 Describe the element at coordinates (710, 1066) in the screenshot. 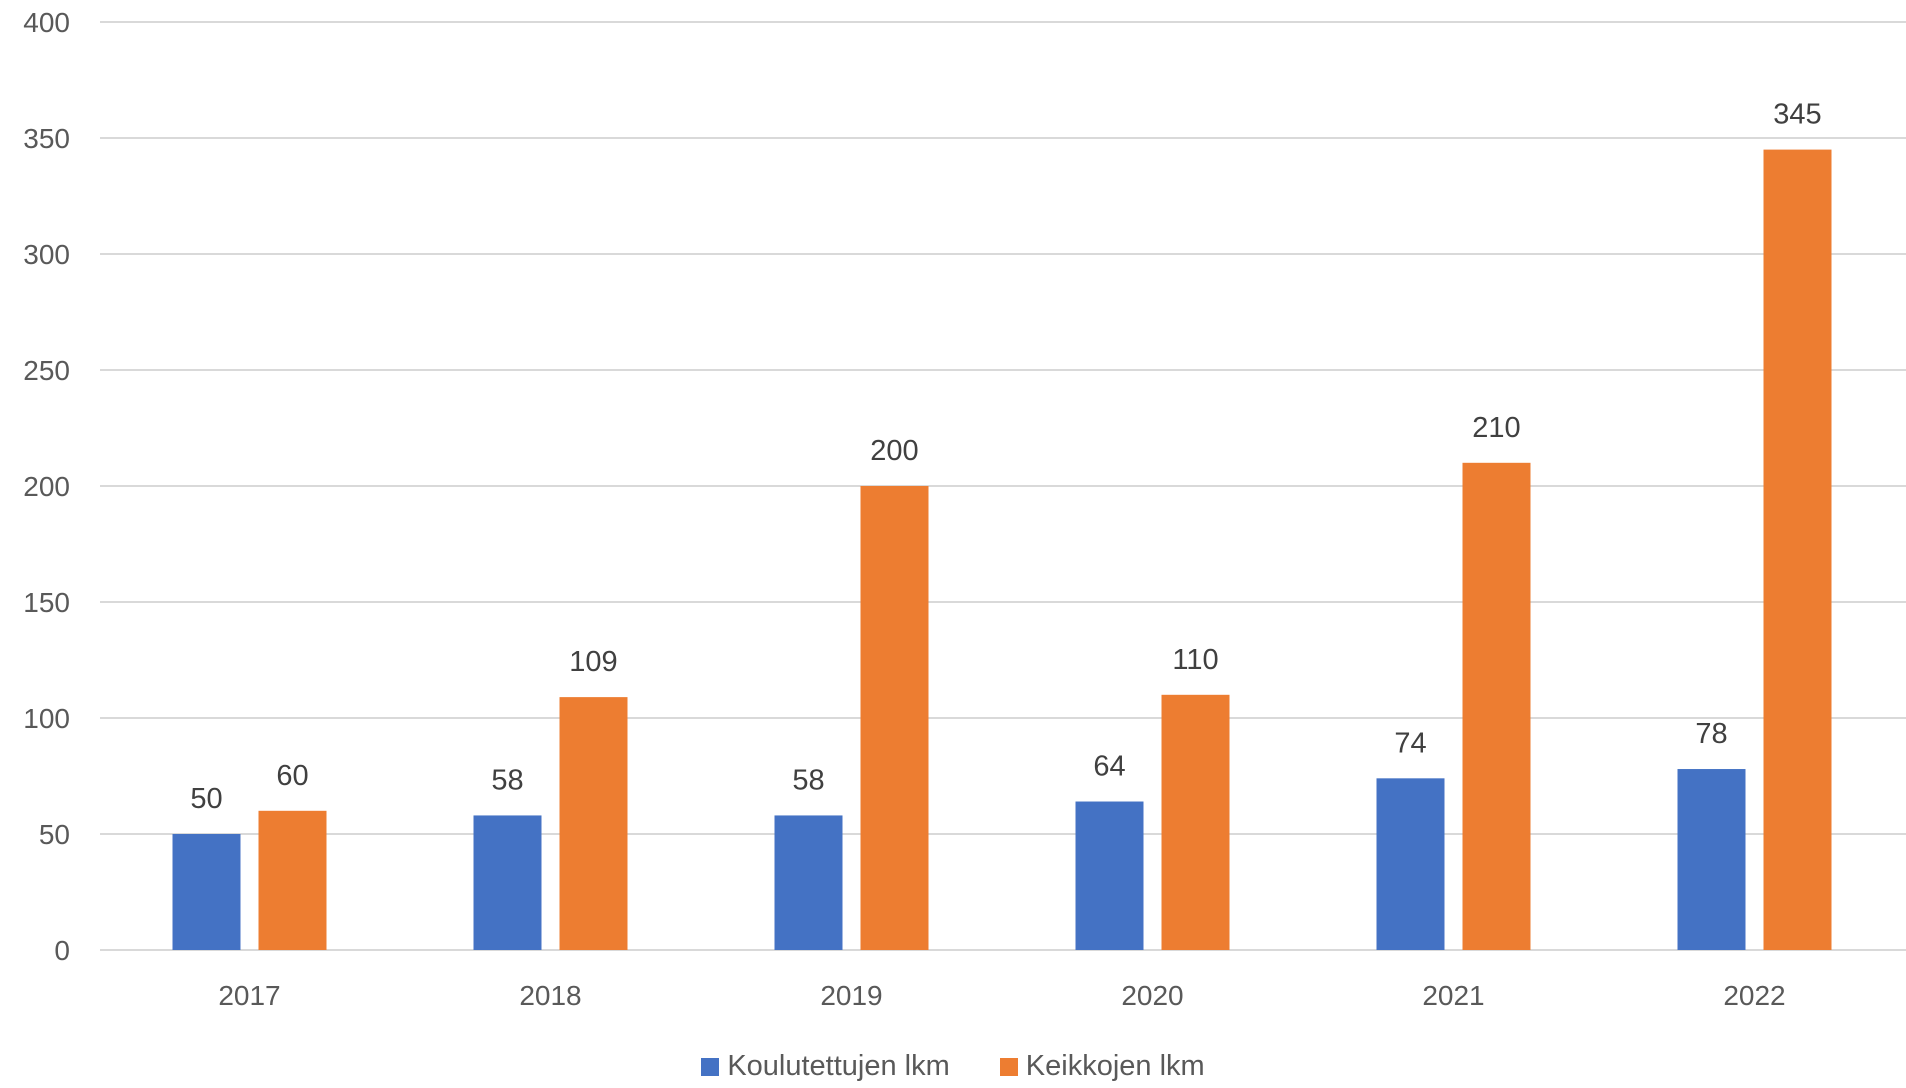

I see `legend-swatch-koulutettujen` at that location.